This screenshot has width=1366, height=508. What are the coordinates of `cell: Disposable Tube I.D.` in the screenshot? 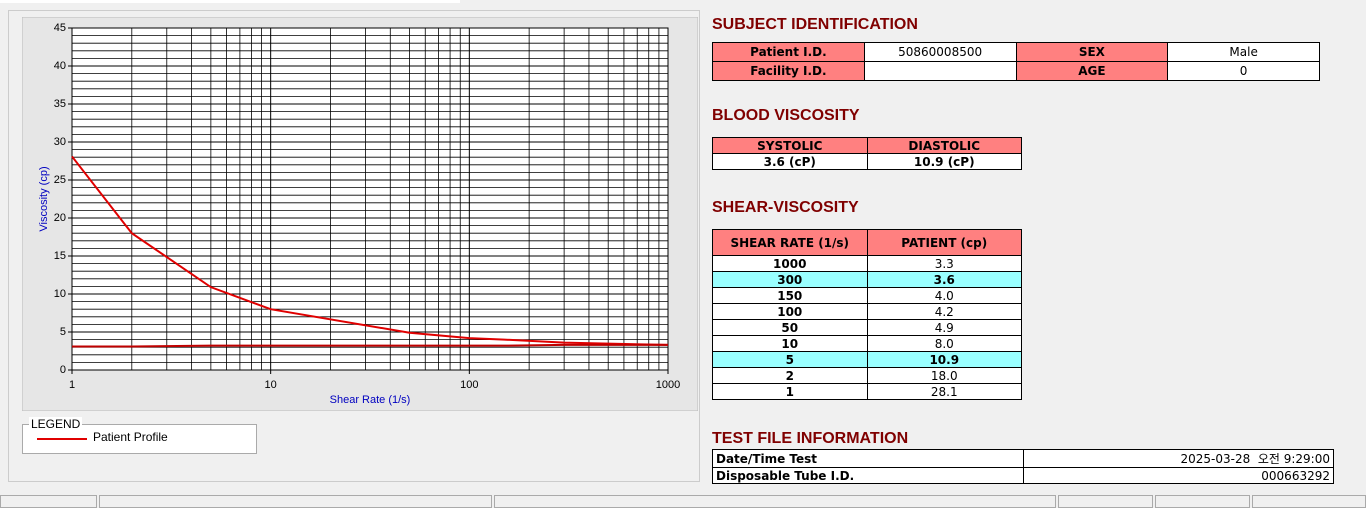 It's located at (868, 475).